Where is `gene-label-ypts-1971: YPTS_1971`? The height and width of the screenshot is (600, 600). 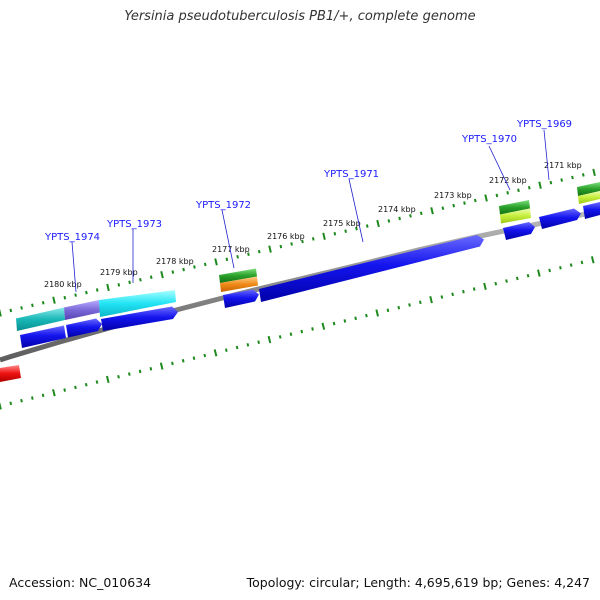 gene-label-ypts-1971: YPTS_1971 is located at coordinates (351, 174).